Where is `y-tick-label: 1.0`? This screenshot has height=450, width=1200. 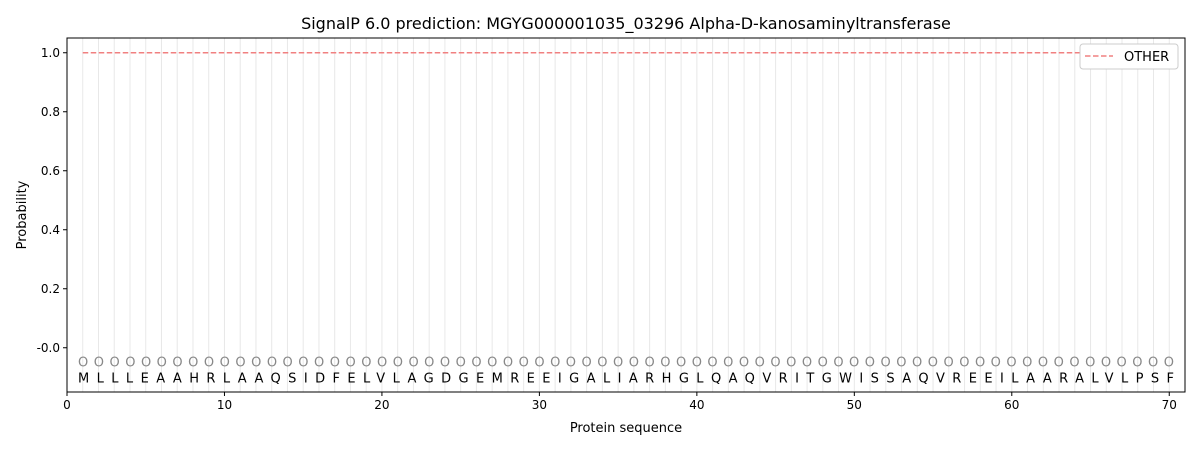
y-tick-label: 1.0 is located at coordinates (50, 53).